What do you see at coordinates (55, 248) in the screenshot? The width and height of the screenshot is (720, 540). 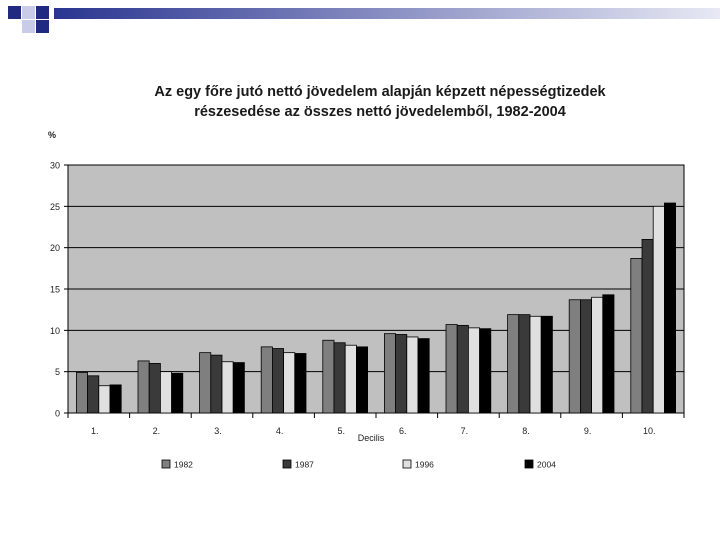 I see `y-tick-label: 20` at bounding box center [55, 248].